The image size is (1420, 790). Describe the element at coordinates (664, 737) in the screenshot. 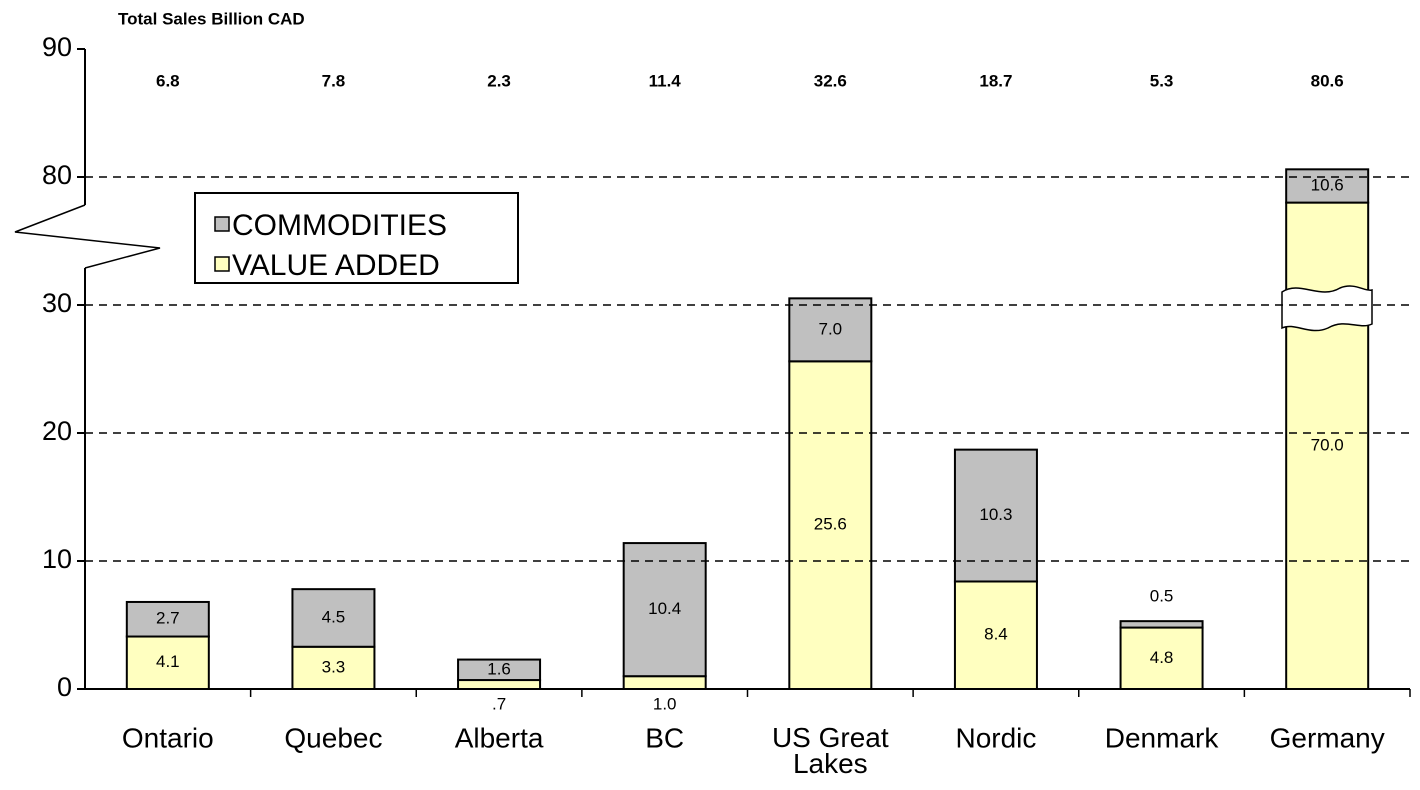

I see `x-tick-label: BC` at that location.